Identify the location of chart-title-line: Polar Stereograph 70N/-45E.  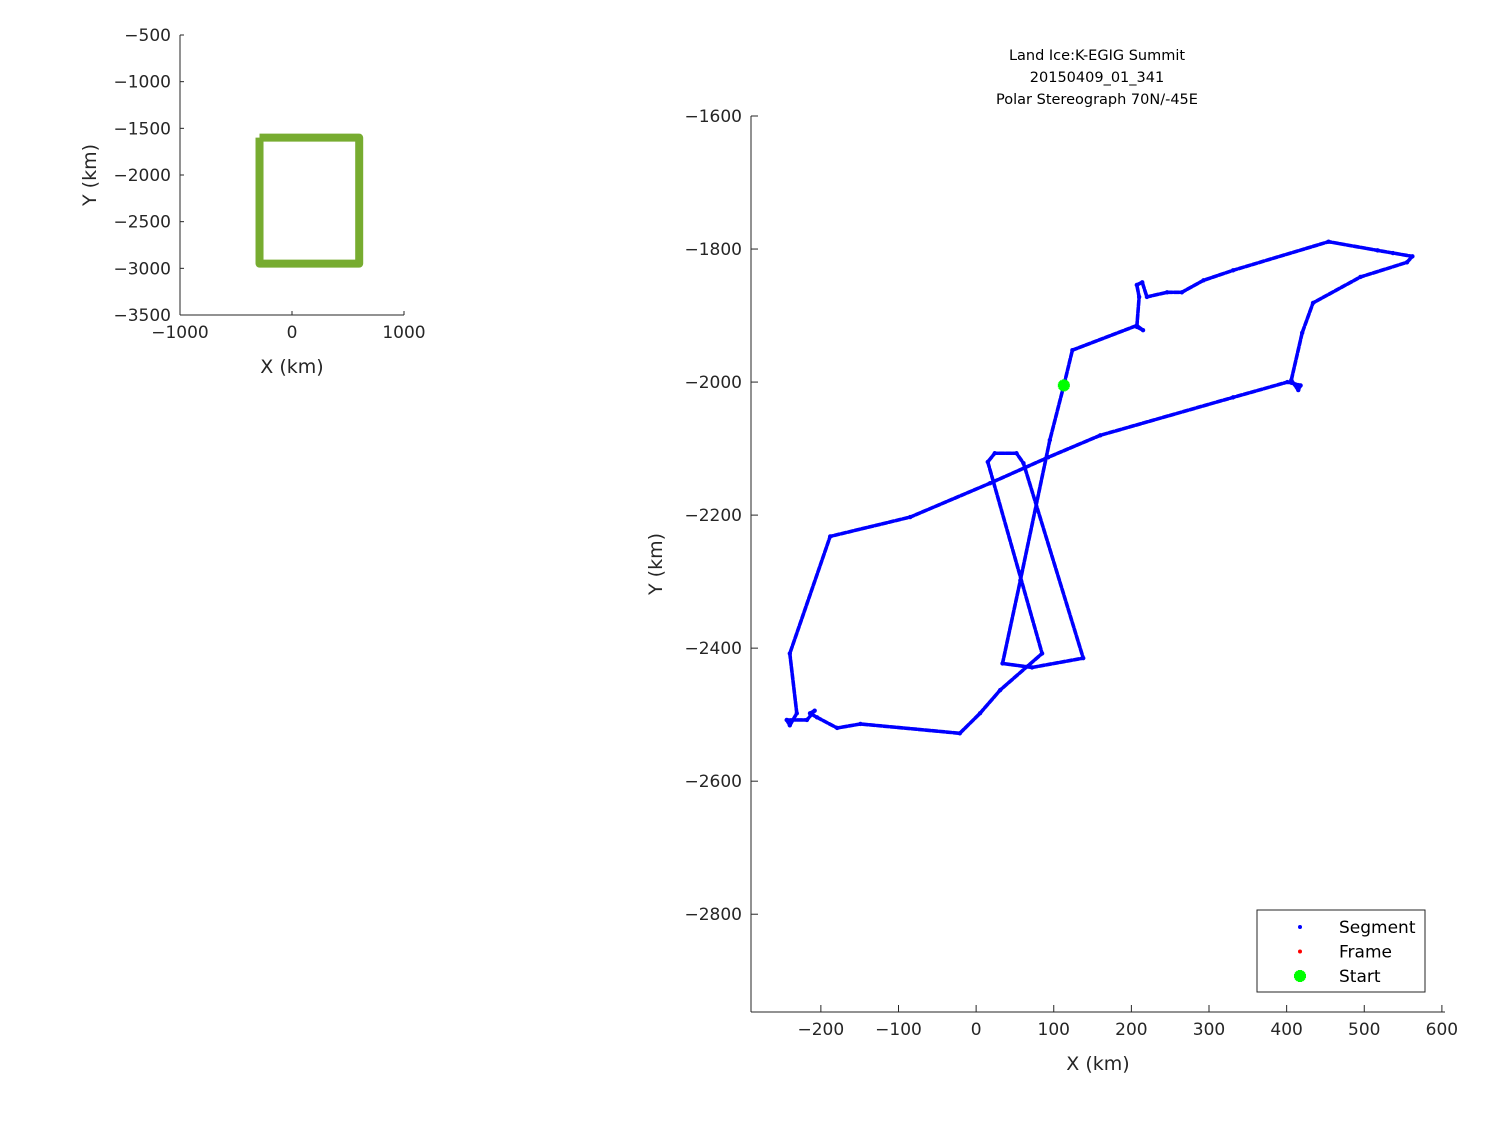
(1097, 100).